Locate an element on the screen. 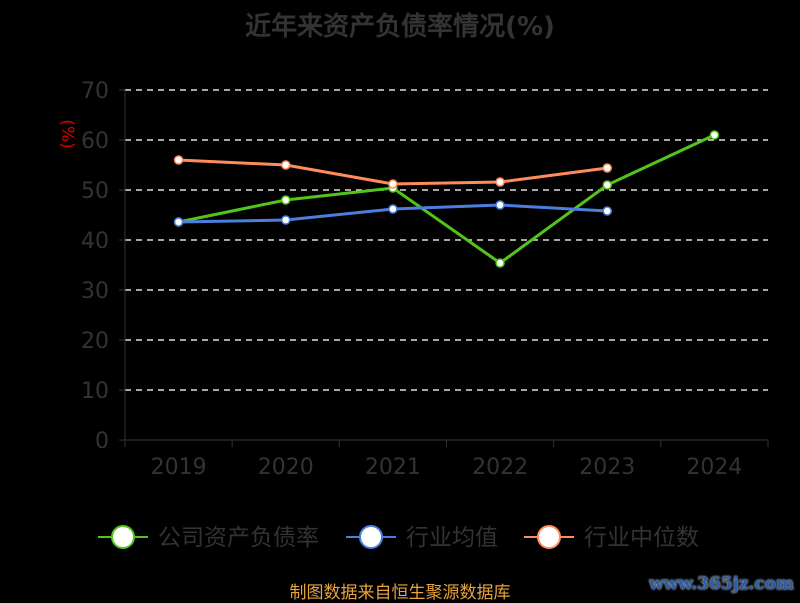  chart-title: 近年来资产负债率情况(%) is located at coordinates (400, 27).